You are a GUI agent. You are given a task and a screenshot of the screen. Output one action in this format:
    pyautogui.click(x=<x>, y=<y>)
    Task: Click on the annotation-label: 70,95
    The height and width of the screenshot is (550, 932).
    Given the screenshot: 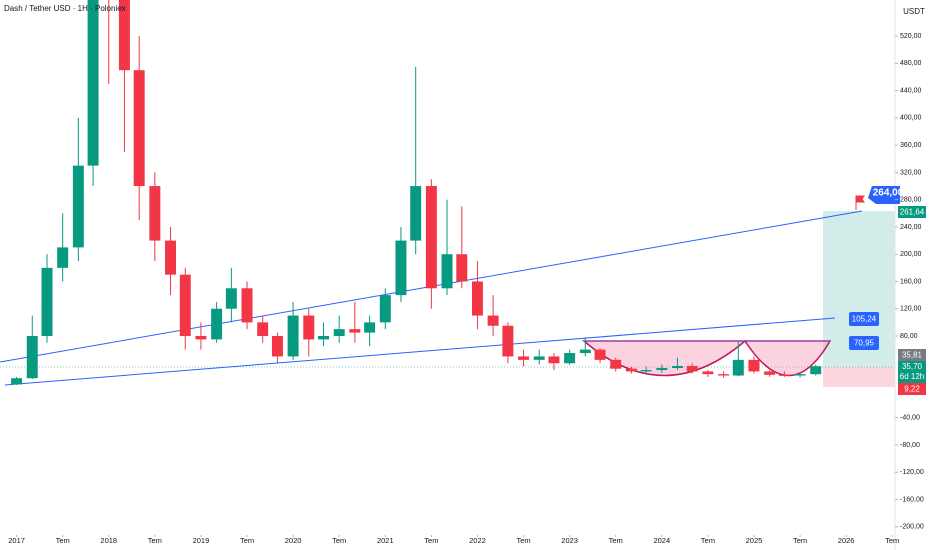 What is the action you would take?
    pyautogui.click(x=864, y=343)
    